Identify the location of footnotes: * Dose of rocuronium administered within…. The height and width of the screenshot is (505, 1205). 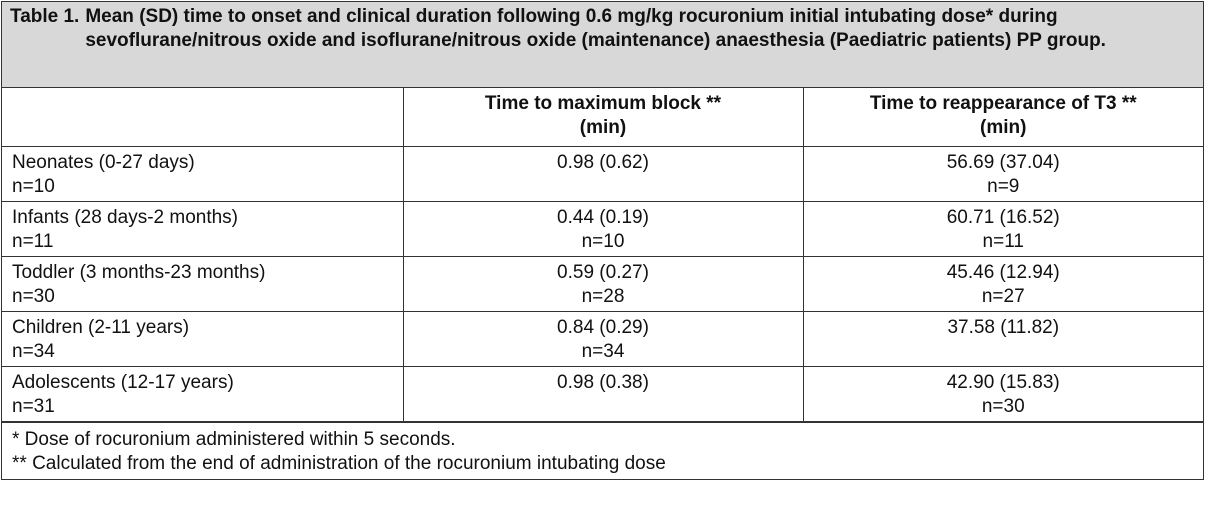
(602, 450).